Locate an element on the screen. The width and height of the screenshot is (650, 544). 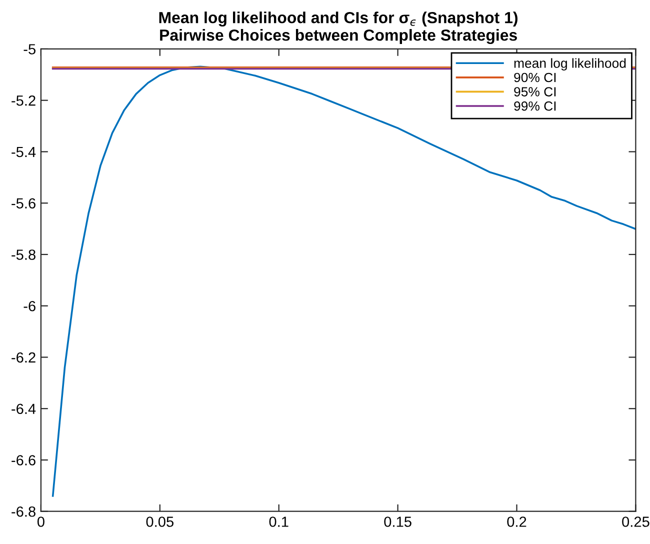
y-tick-label: -6 is located at coordinates (30, 306).